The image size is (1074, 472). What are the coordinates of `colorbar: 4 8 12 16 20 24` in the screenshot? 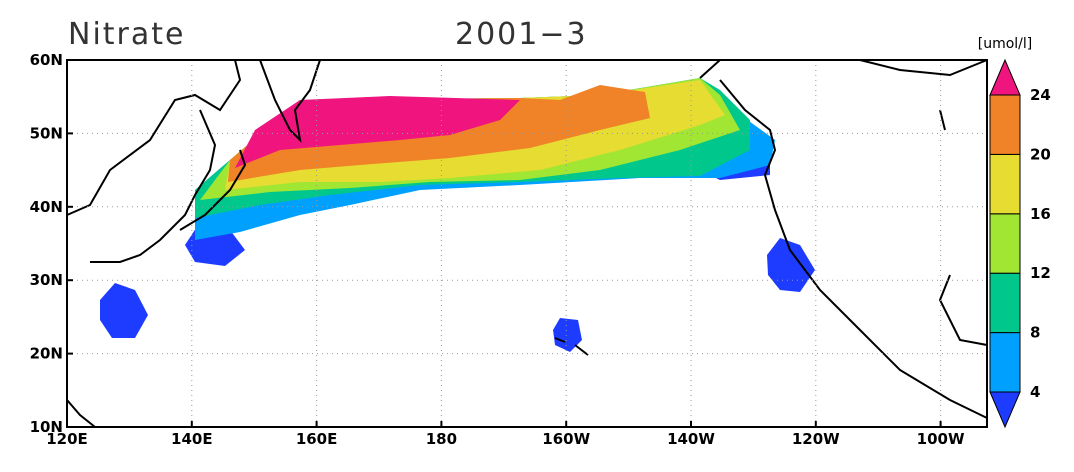 It's located at (1020, 243).